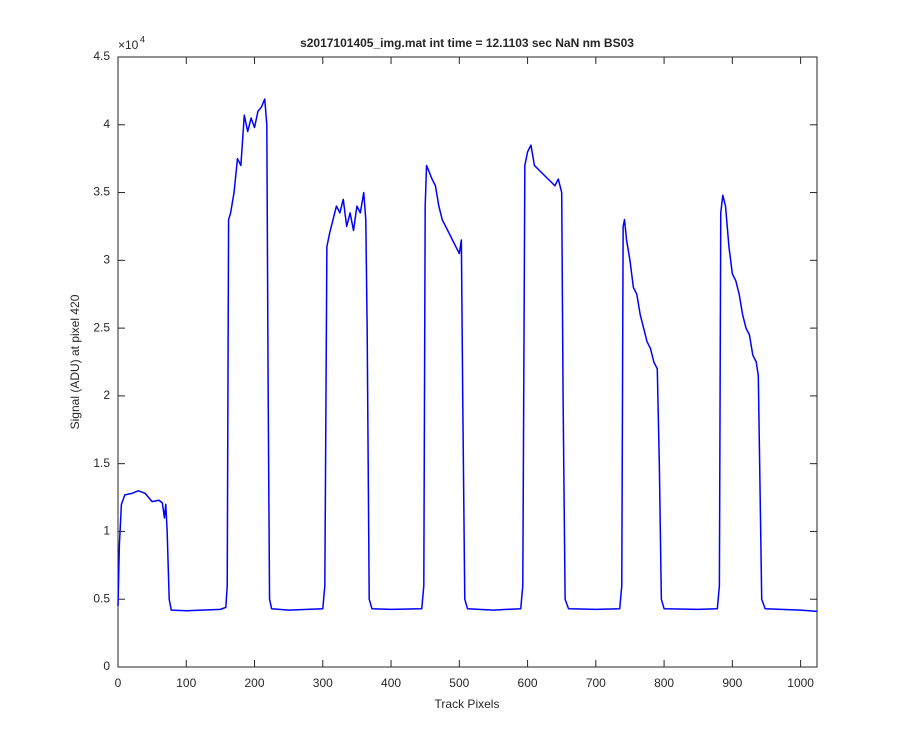  What do you see at coordinates (106, 124) in the screenshot?
I see `y-tick-label: 4` at bounding box center [106, 124].